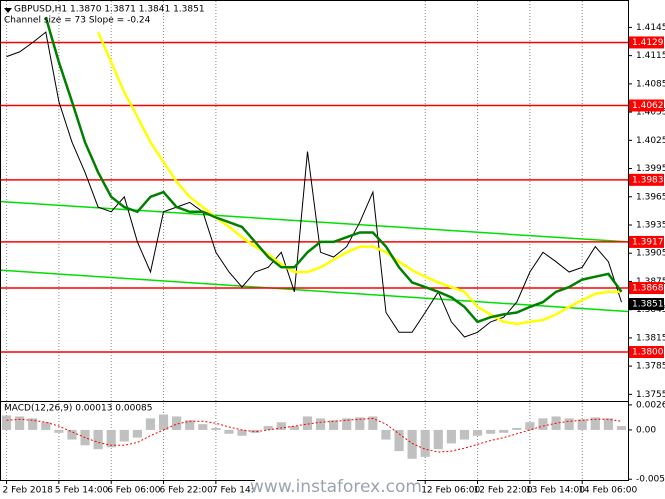  I want to click on price-label-box, so click(646, 304).